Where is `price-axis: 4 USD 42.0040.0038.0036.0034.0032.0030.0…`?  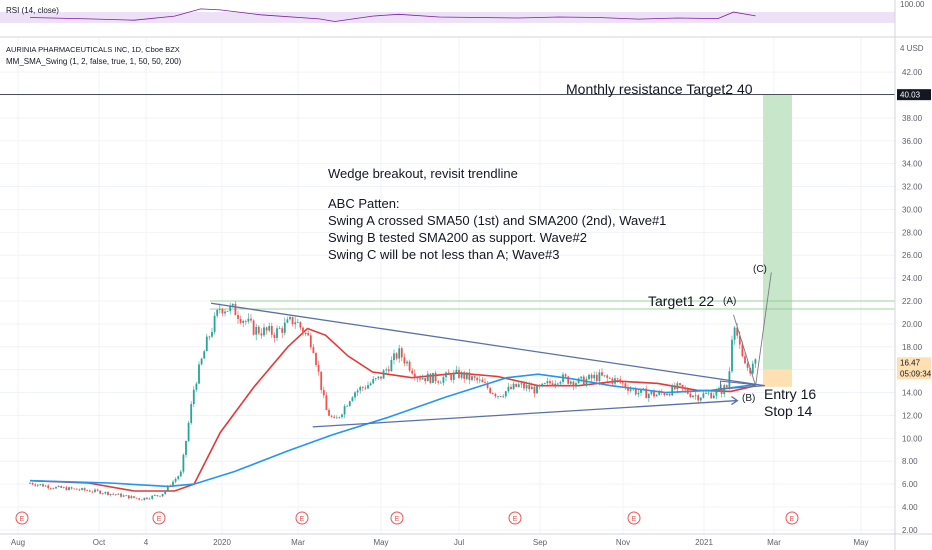 price-axis: 4 USD 42.0040.0038.0036.0034.0032.0030.0… is located at coordinates (913, 275).